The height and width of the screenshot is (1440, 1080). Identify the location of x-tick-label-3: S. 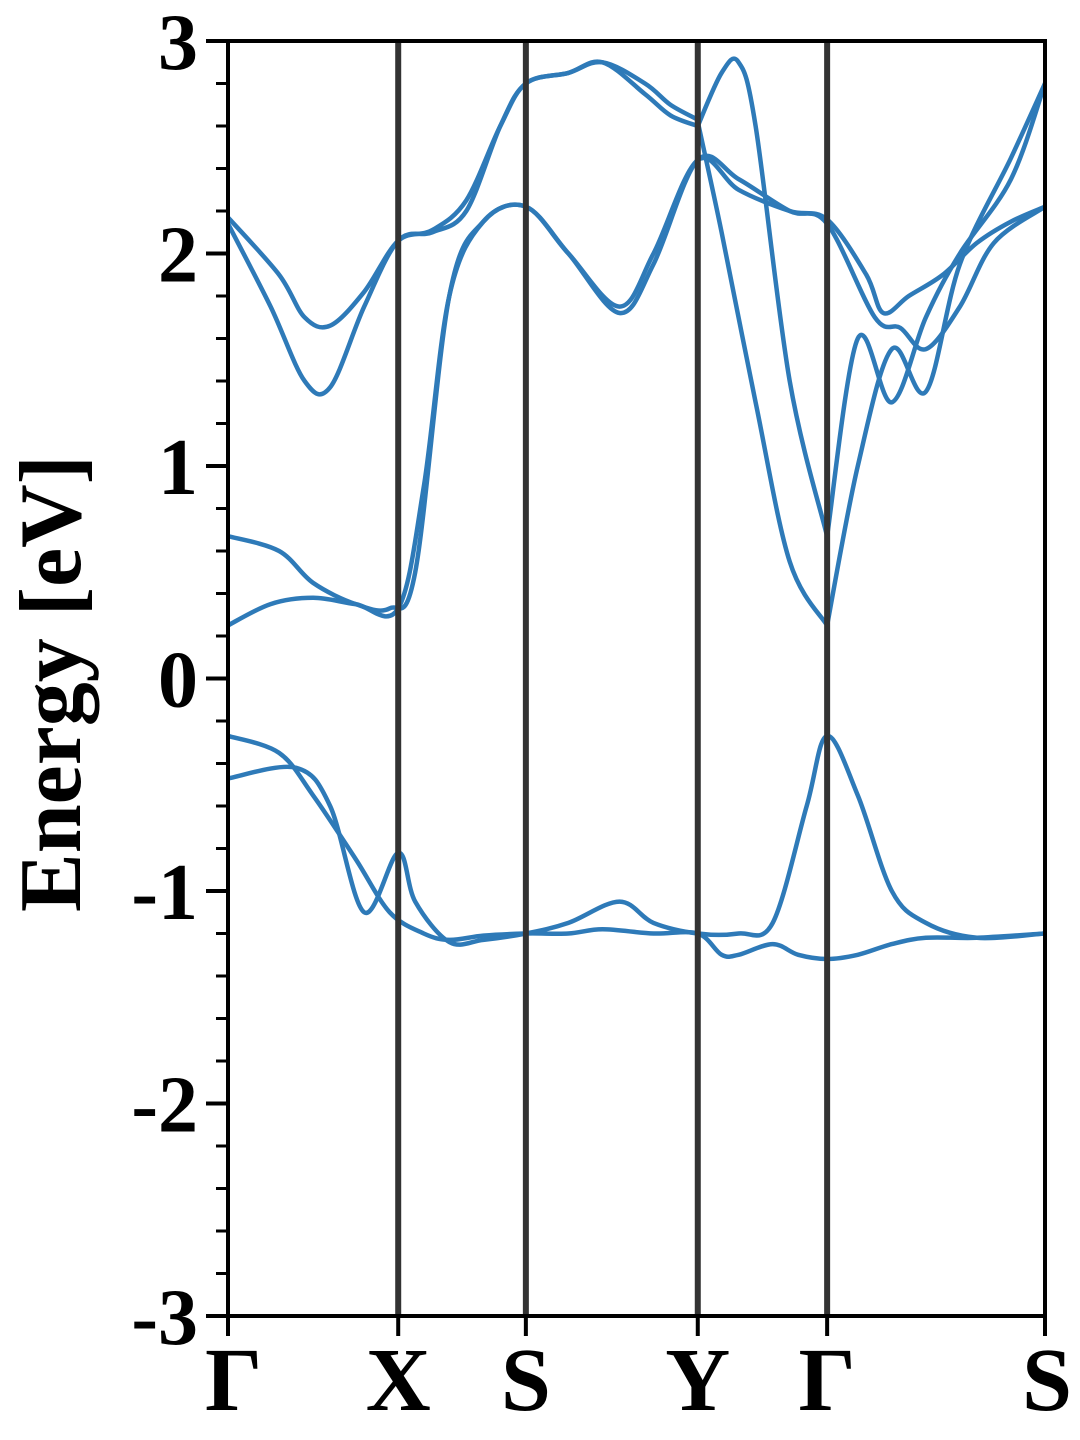
(526, 1380).